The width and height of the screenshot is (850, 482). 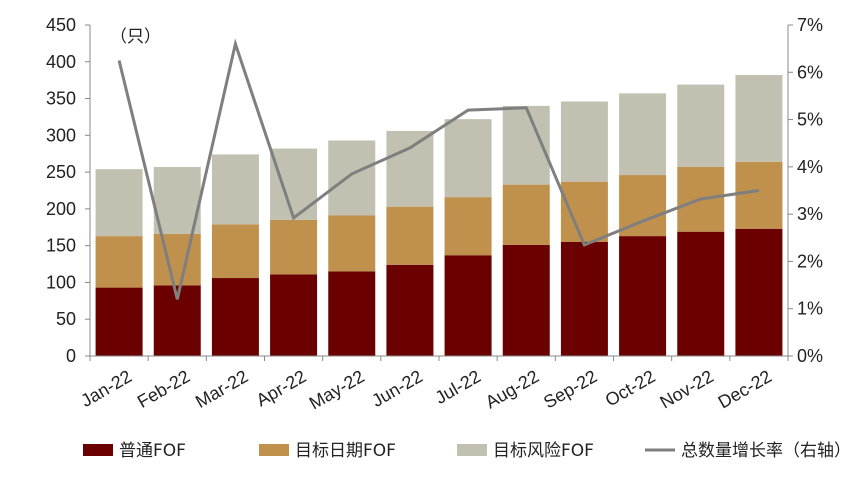 I want to click on x-tick-label: Nov-22, so click(x=686, y=389).